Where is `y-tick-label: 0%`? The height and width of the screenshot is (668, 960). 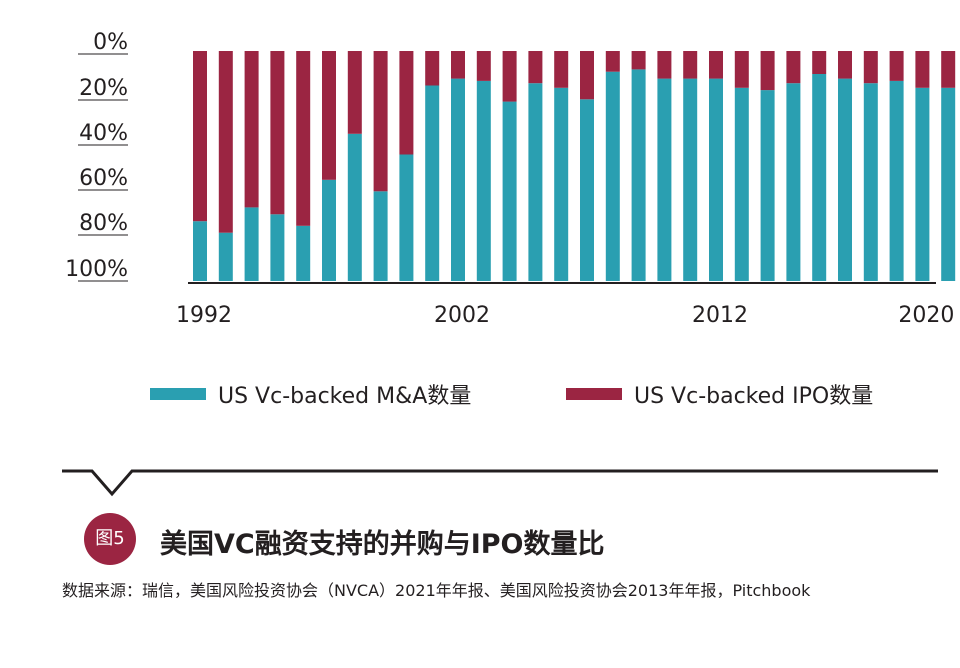
y-tick-label: 0% is located at coordinates (110, 42).